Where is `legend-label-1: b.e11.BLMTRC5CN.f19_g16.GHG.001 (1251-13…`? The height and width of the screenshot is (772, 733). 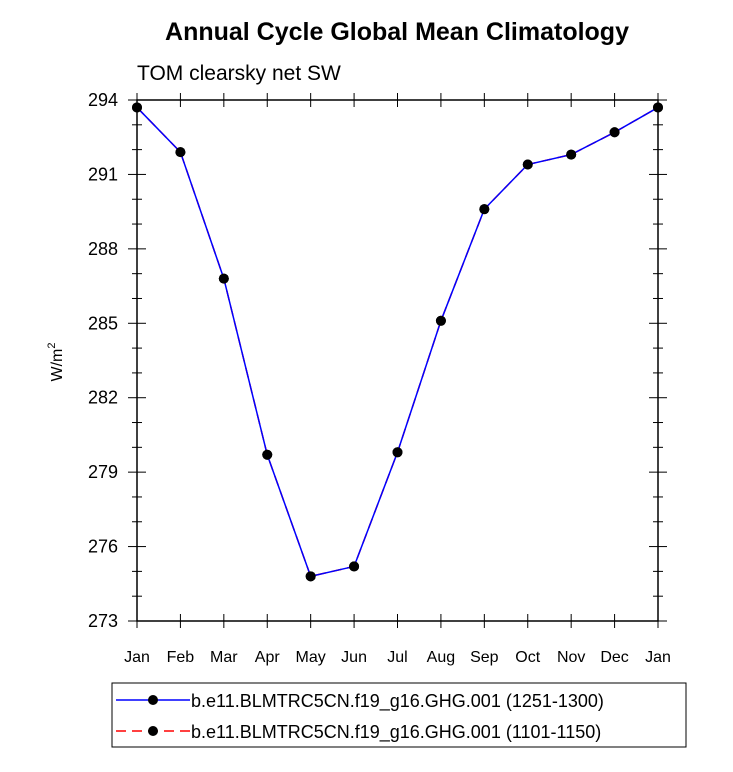
legend-label-1: b.e11.BLMTRC5CN.f19_g16.GHG.001 (1251-13… is located at coordinates (397, 701).